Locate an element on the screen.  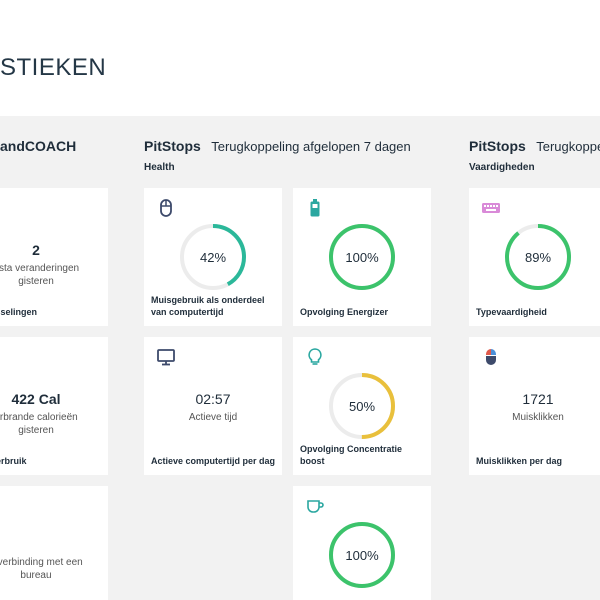
lightbulb-icon is located at coordinates (315, 356).